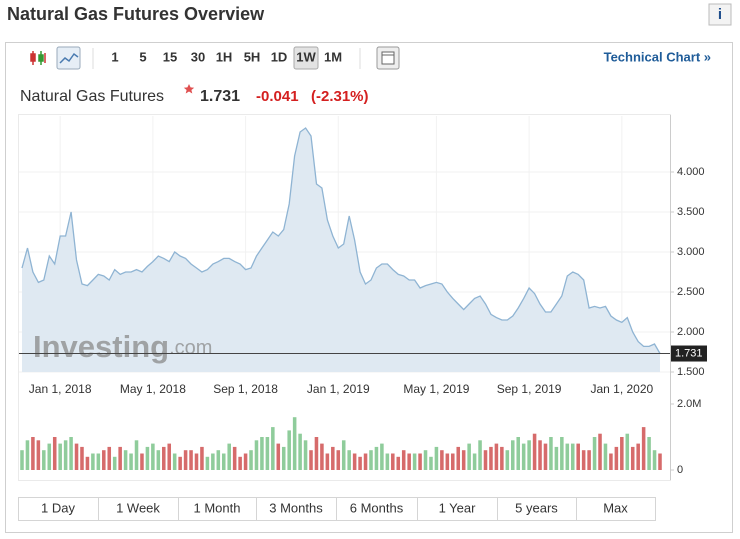 This screenshot has width=740, height=539. What do you see at coordinates (190, 348) in the screenshot?
I see `watermark-suffix: .com` at bounding box center [190, 348].